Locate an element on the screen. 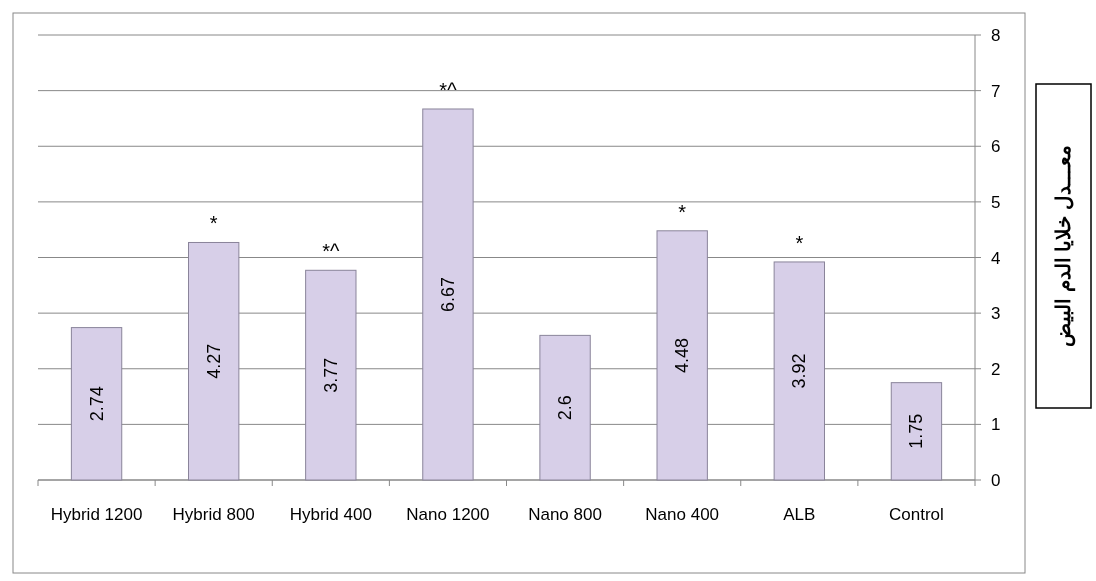 The height and width of the screenshot is (581, 1096). y-tick-label: 3 is located at coordinates (996, 314).